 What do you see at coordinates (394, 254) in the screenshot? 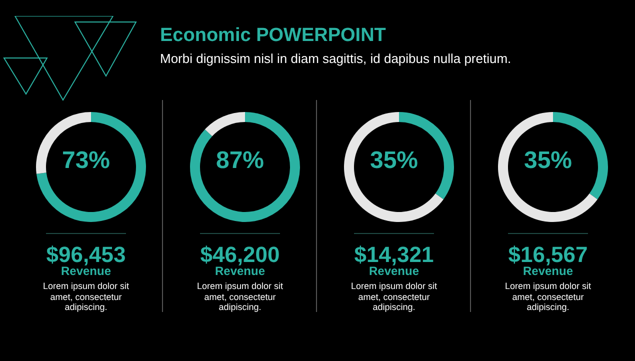
I see `text: $14,321` at bounding box center [394, 254].